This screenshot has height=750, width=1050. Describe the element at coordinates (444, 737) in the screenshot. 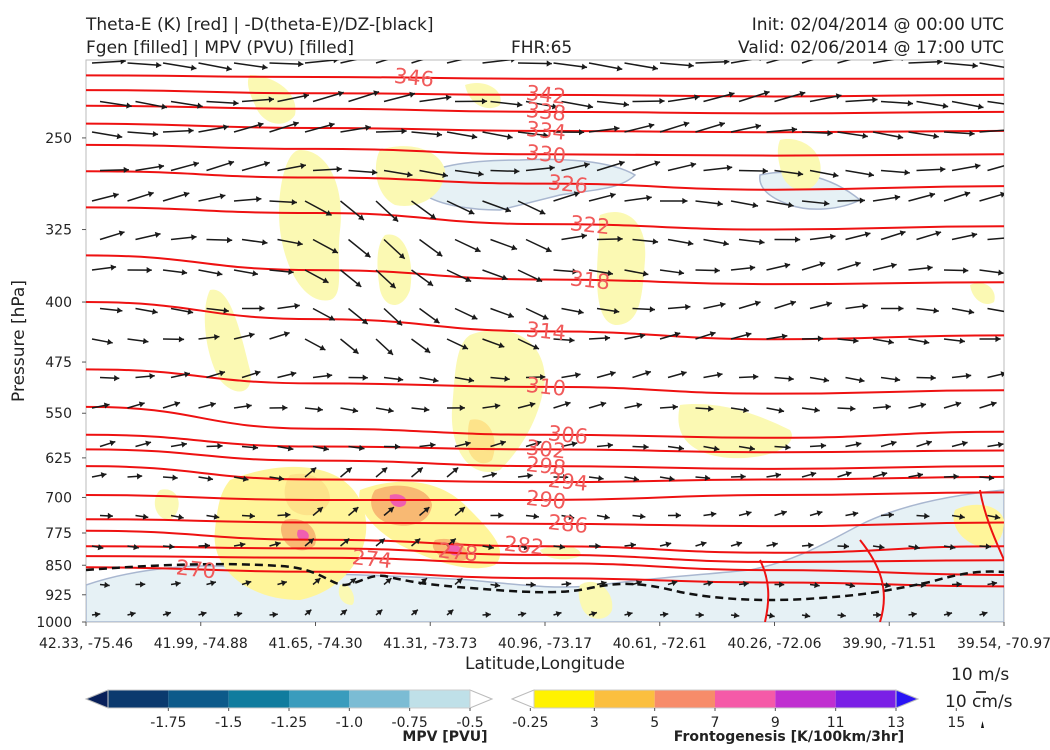

I see `mpv-colorbar-title: MPV [PVU]` at that location.